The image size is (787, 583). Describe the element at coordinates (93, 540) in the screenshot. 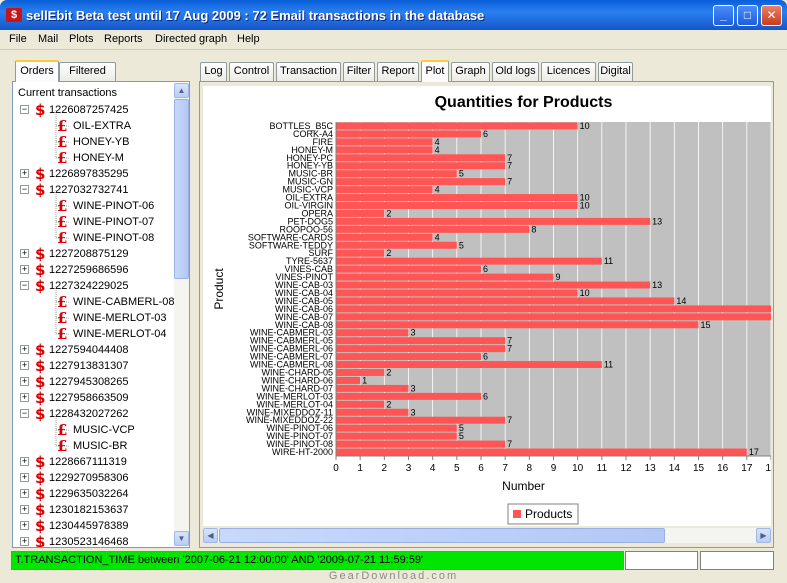

I see `tree-order-node: + $1230523146468` at that location.